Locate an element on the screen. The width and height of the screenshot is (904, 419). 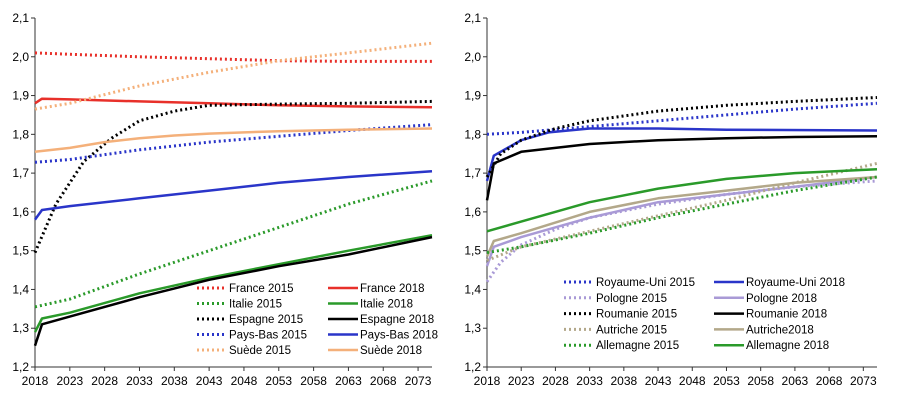
legend-label-roumanie-2018: Roumanie 2018 is located at coordinates (786, 315).